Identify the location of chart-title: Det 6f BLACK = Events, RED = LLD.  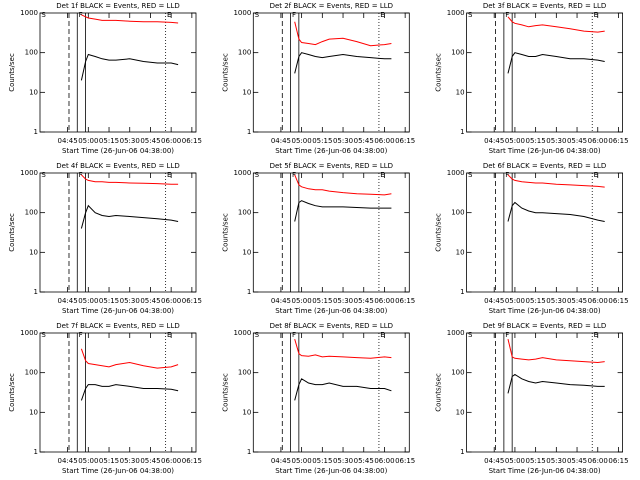
(544, 166).